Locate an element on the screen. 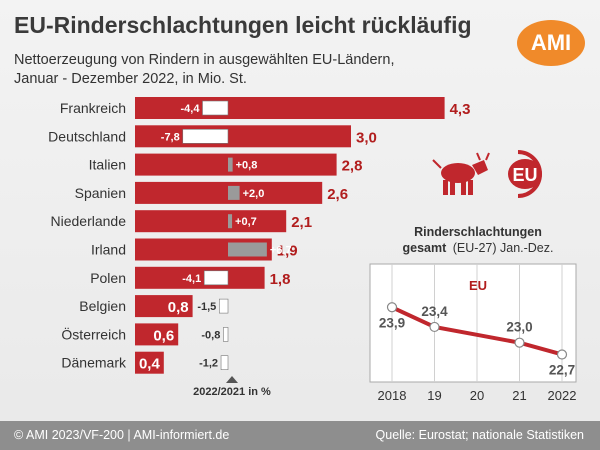  category-label: Belgien is located at coordinates (102, 306).